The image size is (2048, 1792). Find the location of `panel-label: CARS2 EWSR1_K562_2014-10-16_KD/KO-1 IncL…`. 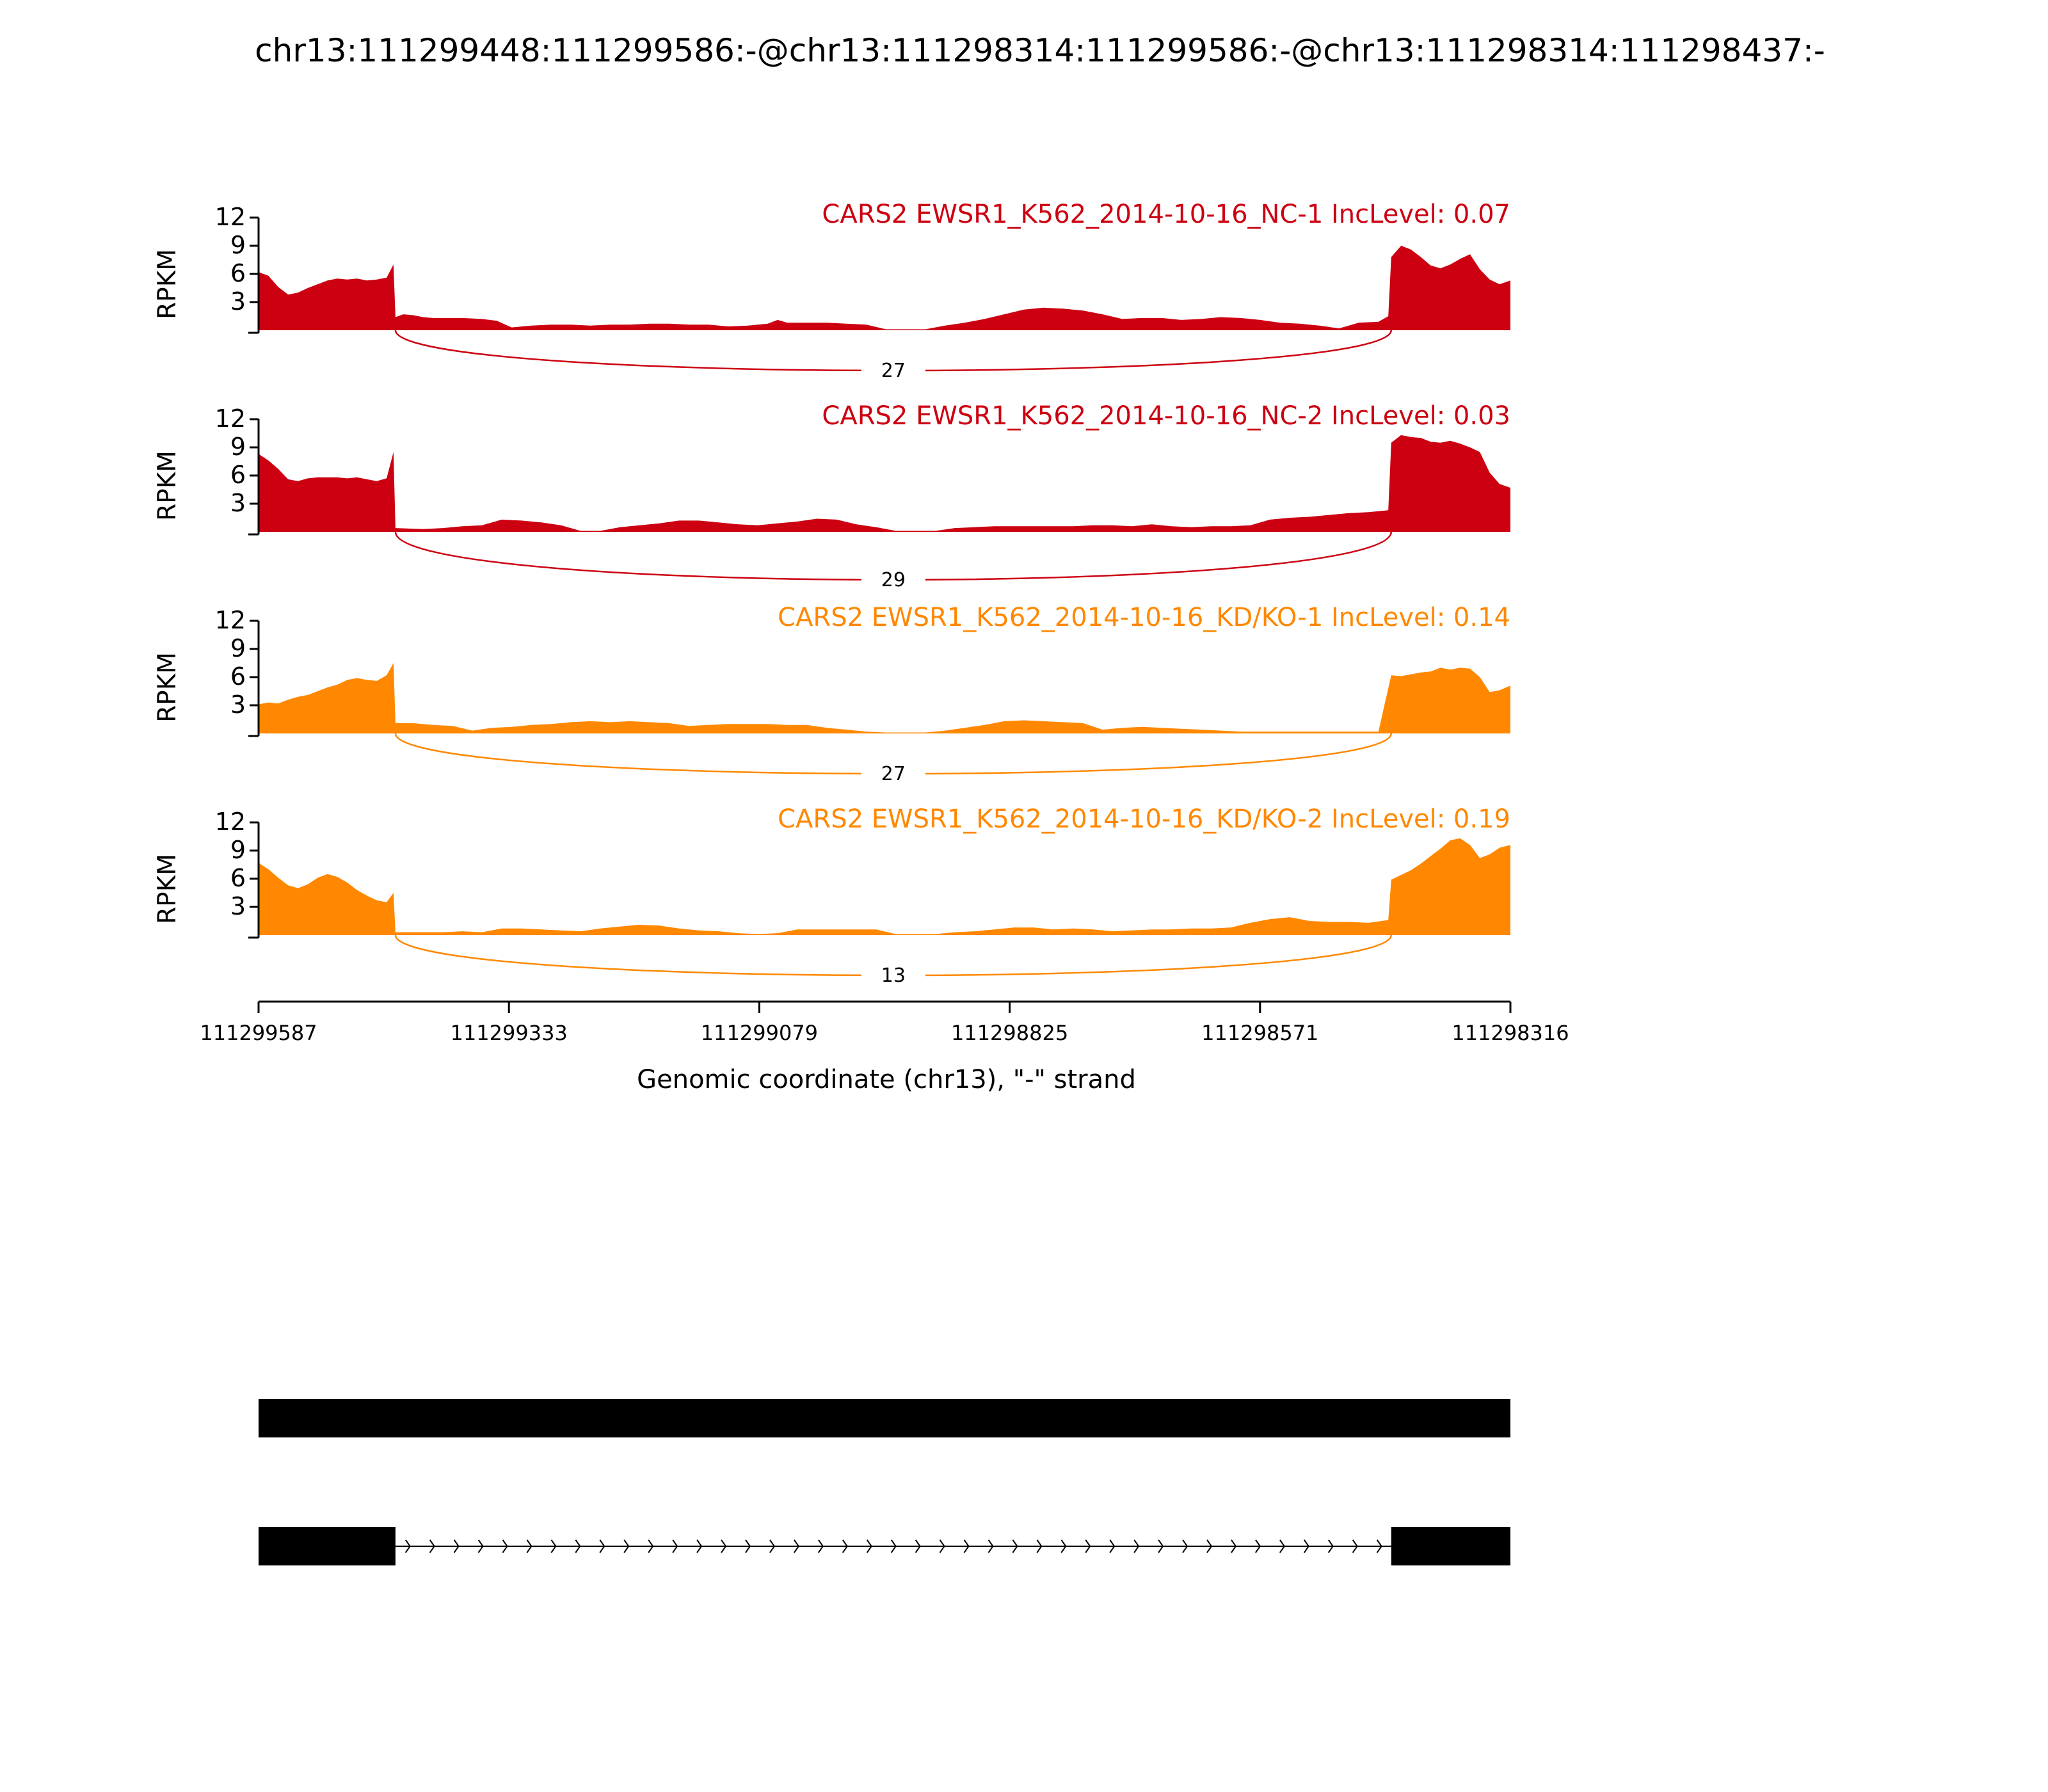

panel-label: CARS2 EWSR1_K562_2014-10-16_KD/KO-1 IncL… is located at coordinates (1144, 617).